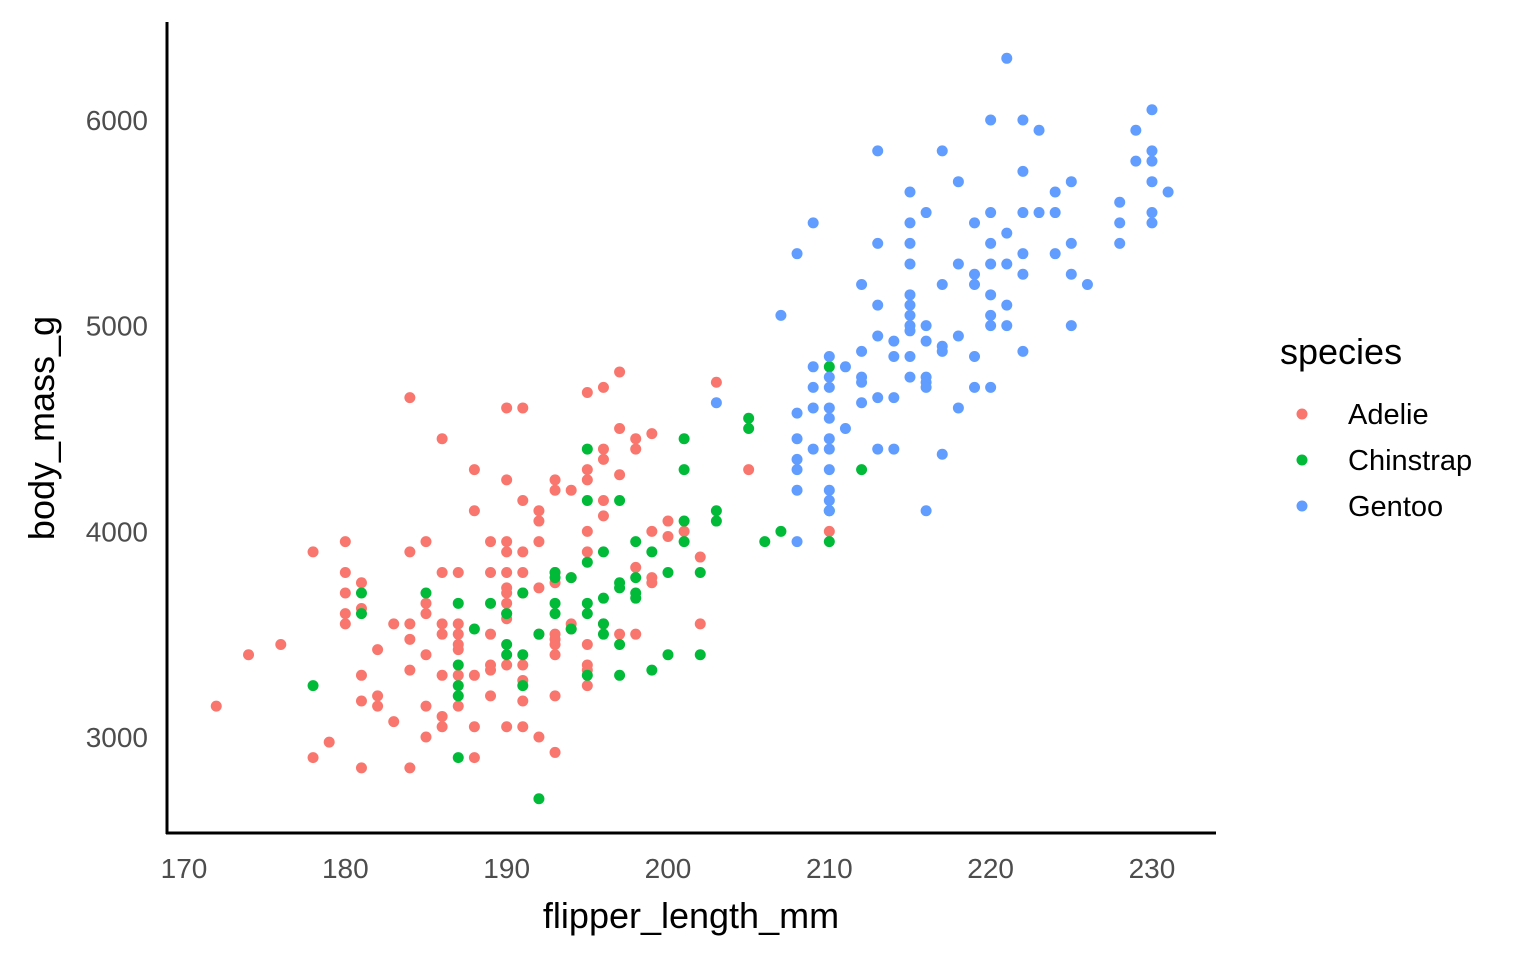  Describe the element at coordinates (184, 868) in the screenshot. I see `x-tick-label: 170` at that location.